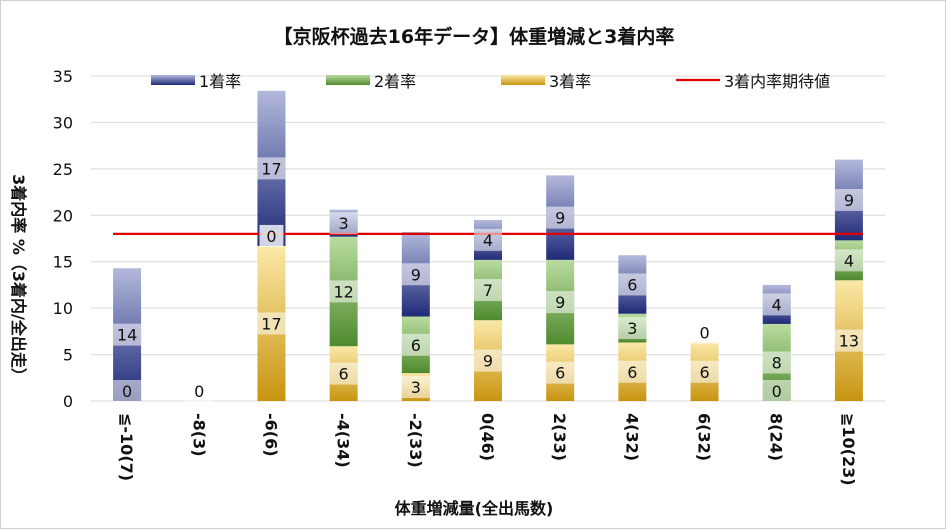  Describe the element at coordinates (63, 76) in the screenshot. I see `y-tick-label: 35` at that location.